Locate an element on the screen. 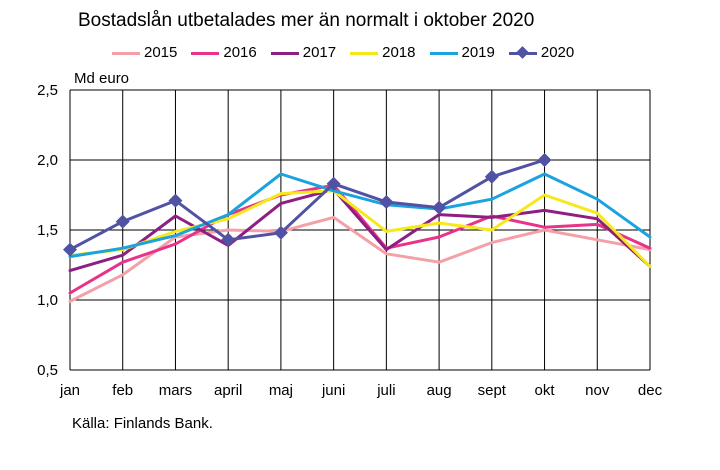 Image resolution: width=720 pixels, height=470 pixels. x-tick-label: okt is located at coordinates (545, 390).